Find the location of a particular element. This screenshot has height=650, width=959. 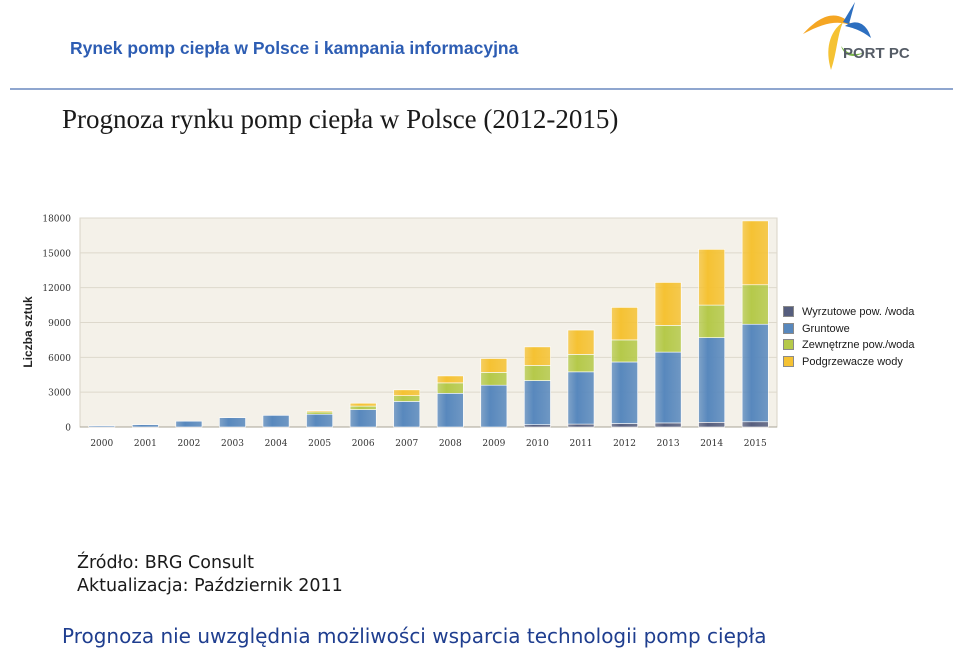

x-tick-label: 2015 is located at coordinates (755, 444).